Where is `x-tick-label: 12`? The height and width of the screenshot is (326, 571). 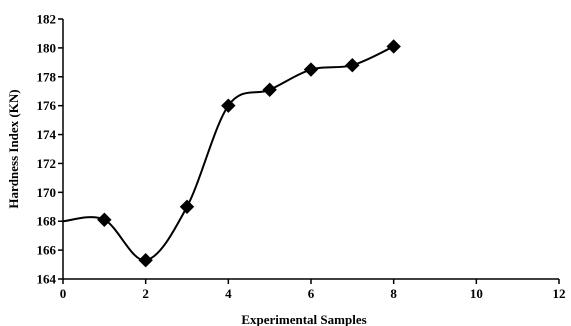 x-tick-label: 12 is located at coordinates (559, 293).